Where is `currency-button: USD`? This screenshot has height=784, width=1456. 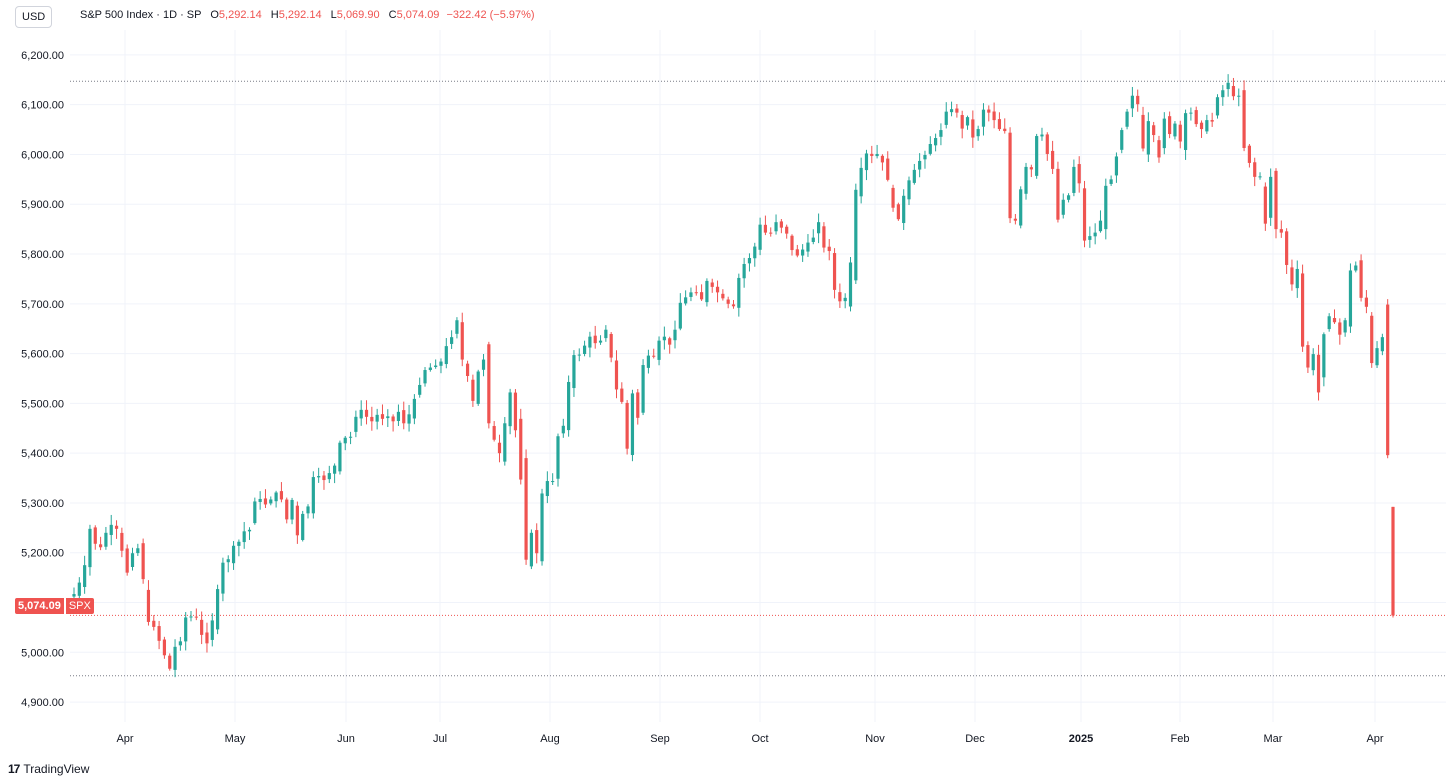 currency-button: USD is located at coordinates (34, 17).